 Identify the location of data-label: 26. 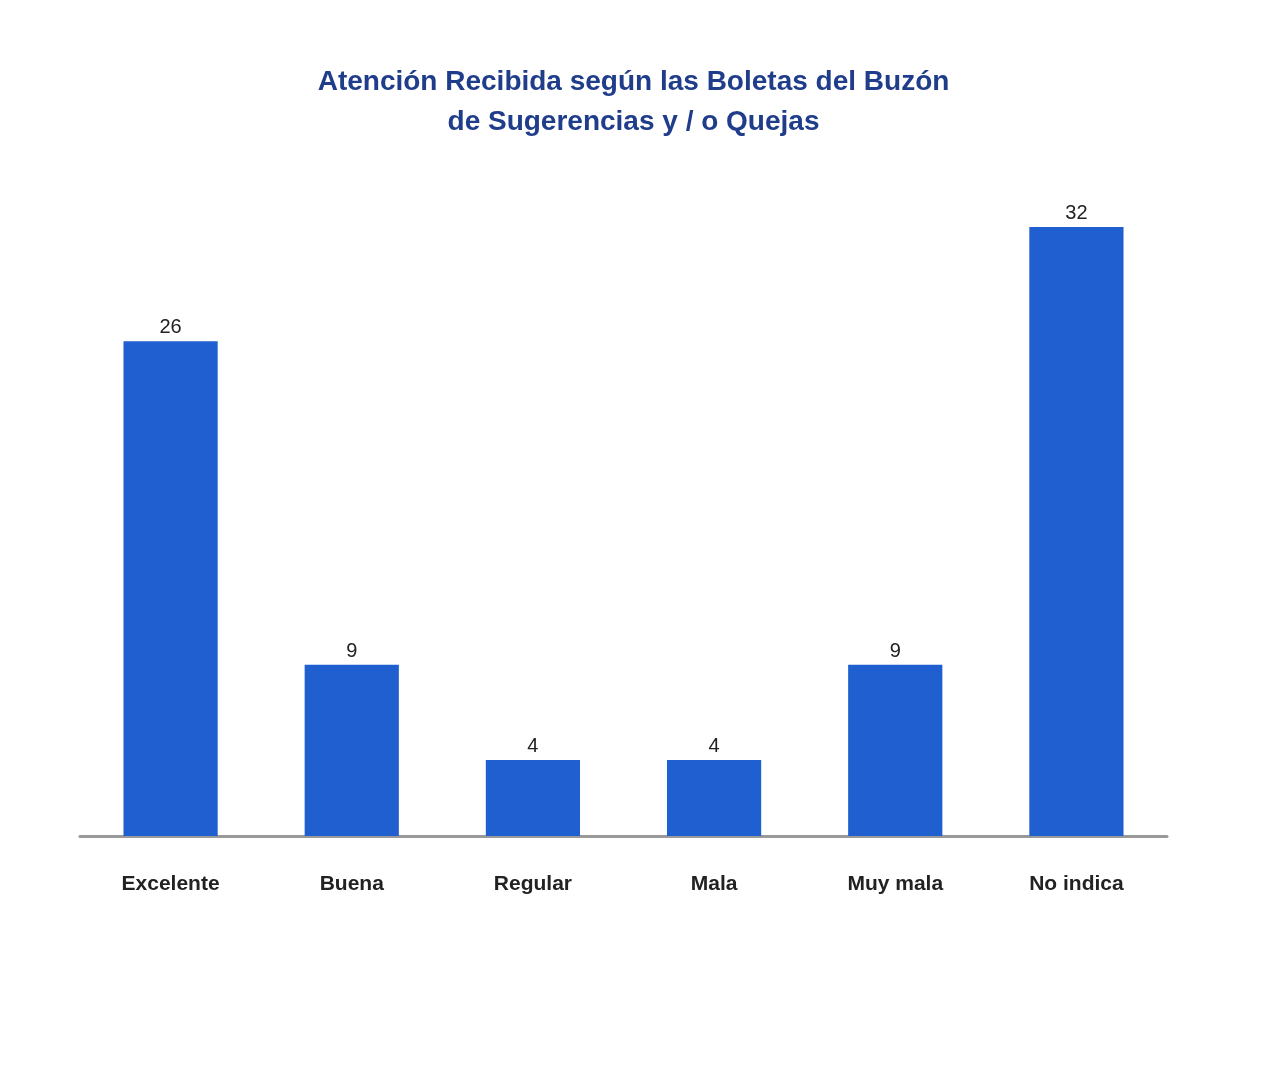
(170, 326).